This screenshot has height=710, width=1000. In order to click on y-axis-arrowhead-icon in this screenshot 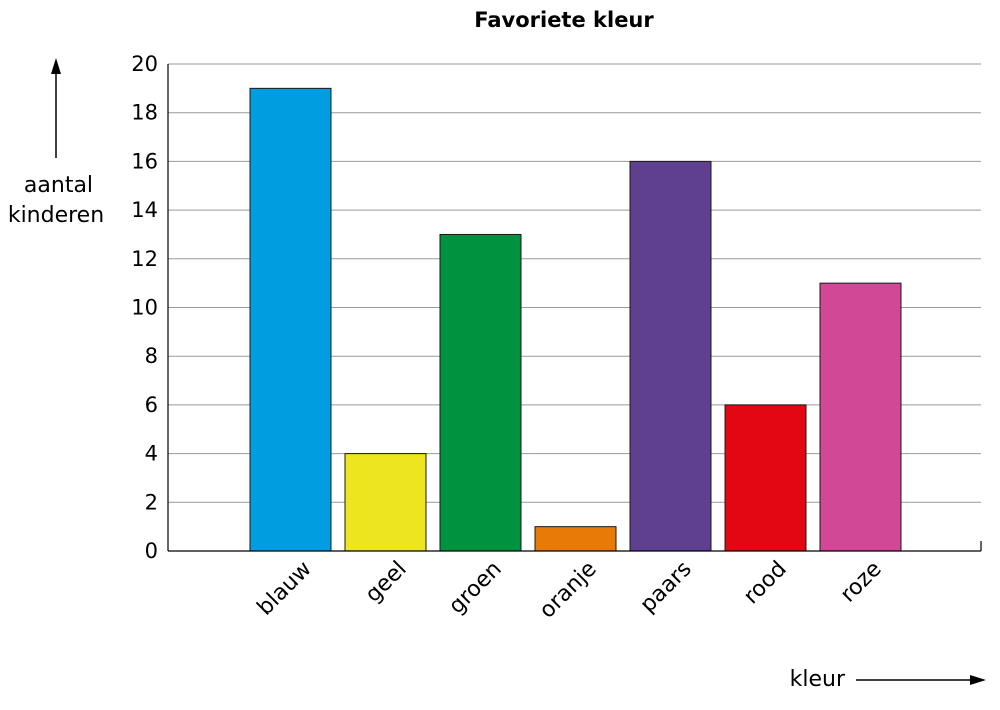, I will do `click(56, 66)`.